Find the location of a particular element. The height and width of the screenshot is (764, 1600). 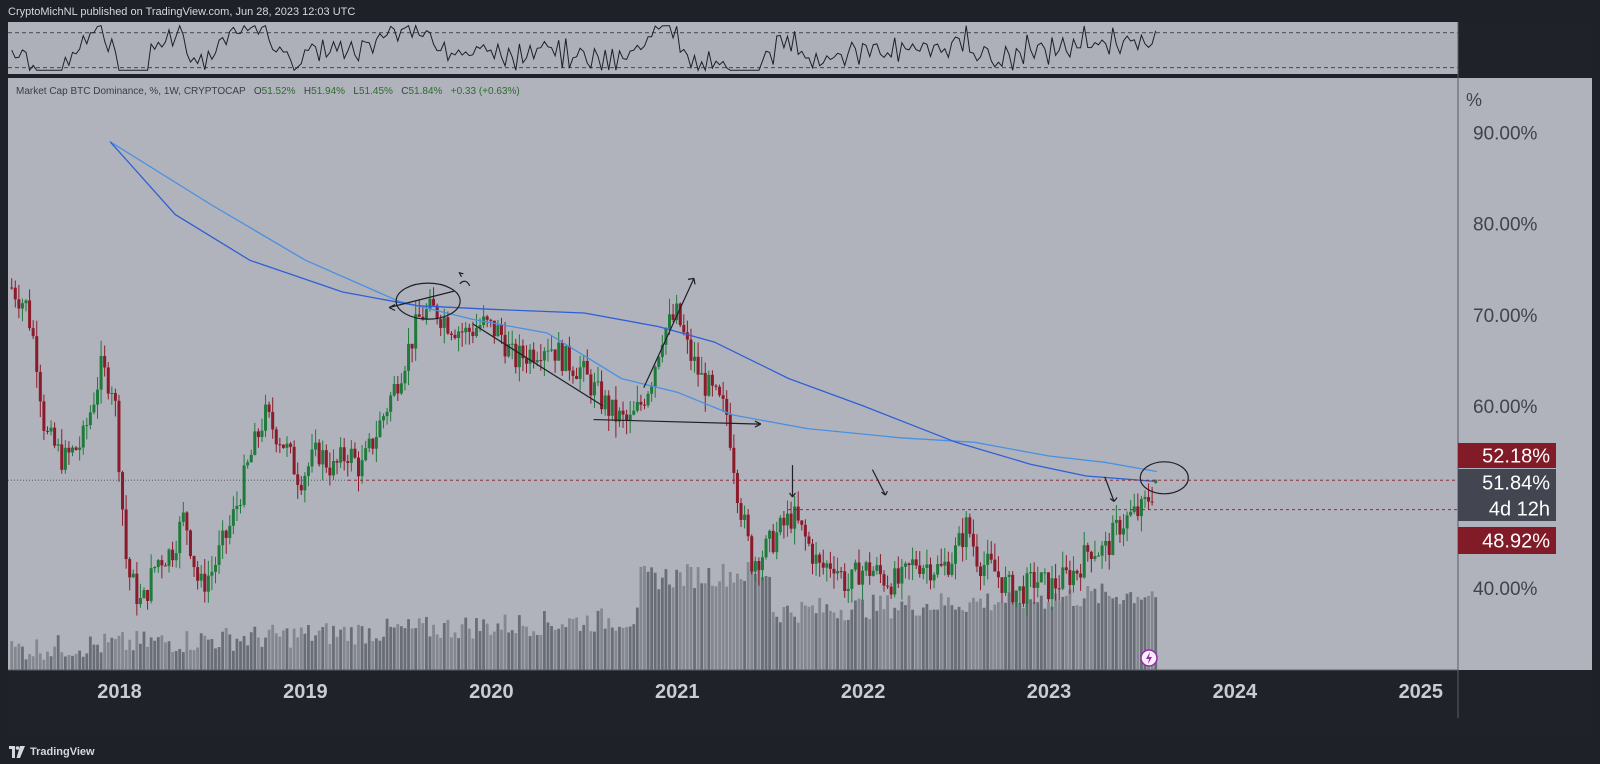

price-axis-bg is located at coordinates (1525, 374).